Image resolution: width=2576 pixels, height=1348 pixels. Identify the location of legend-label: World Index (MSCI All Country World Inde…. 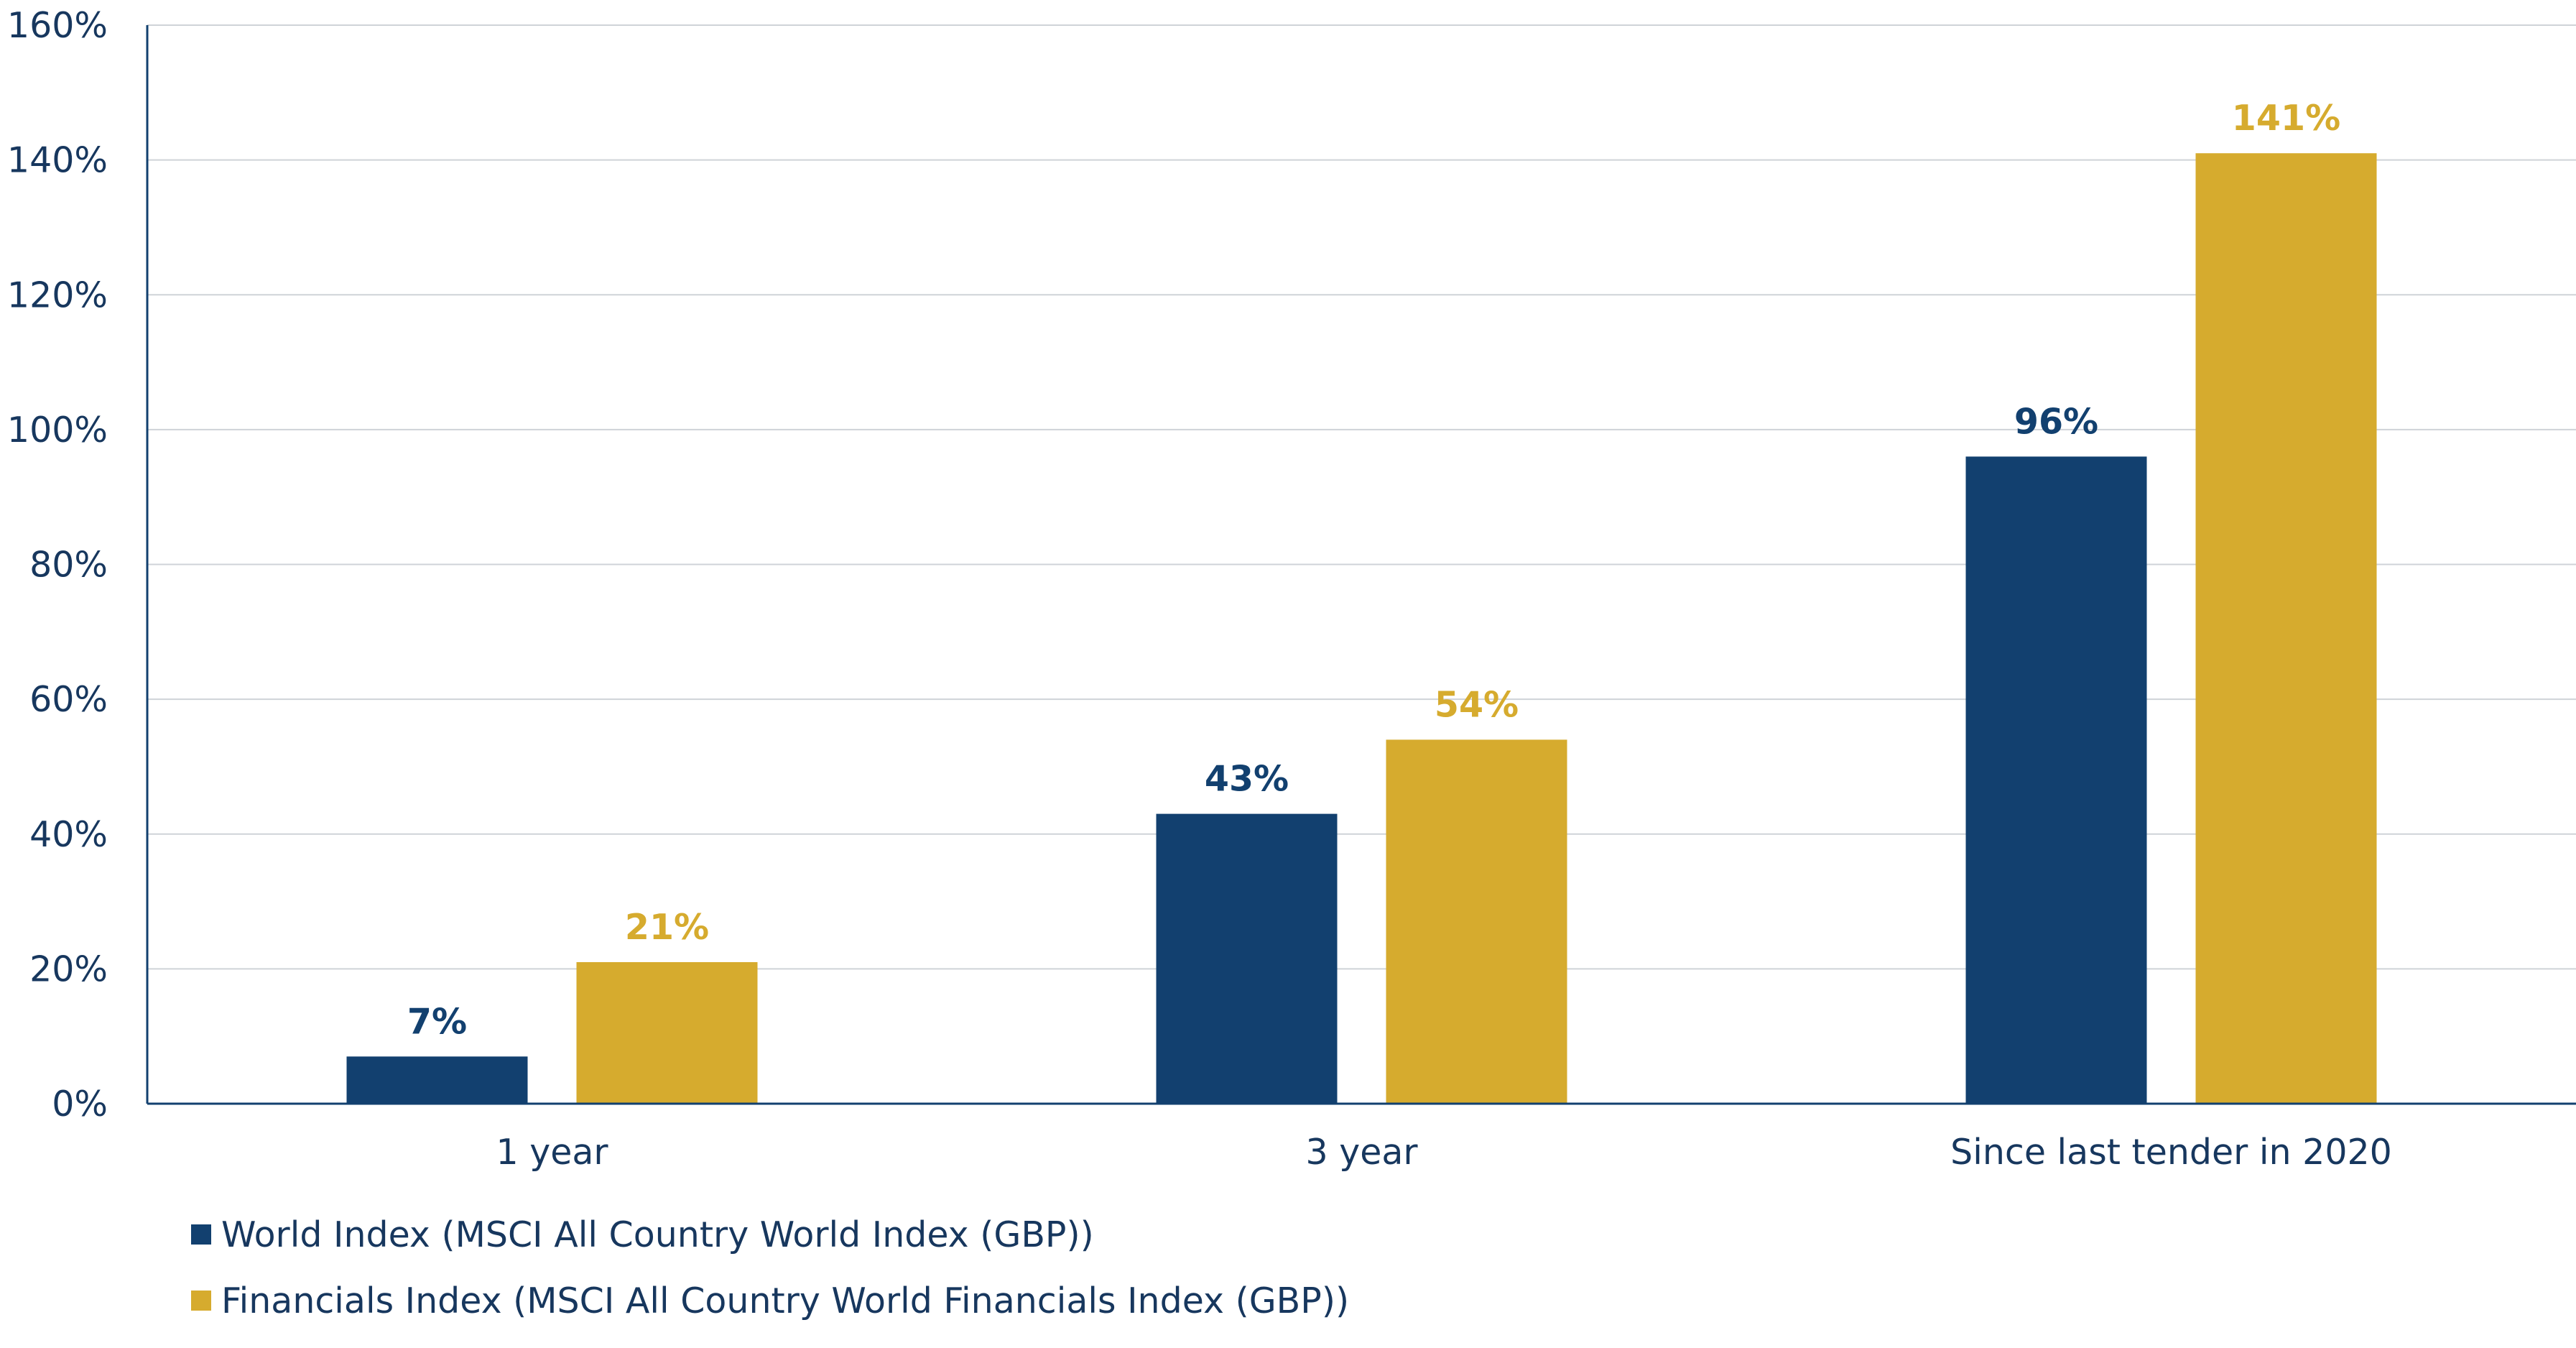
(657, 1234).